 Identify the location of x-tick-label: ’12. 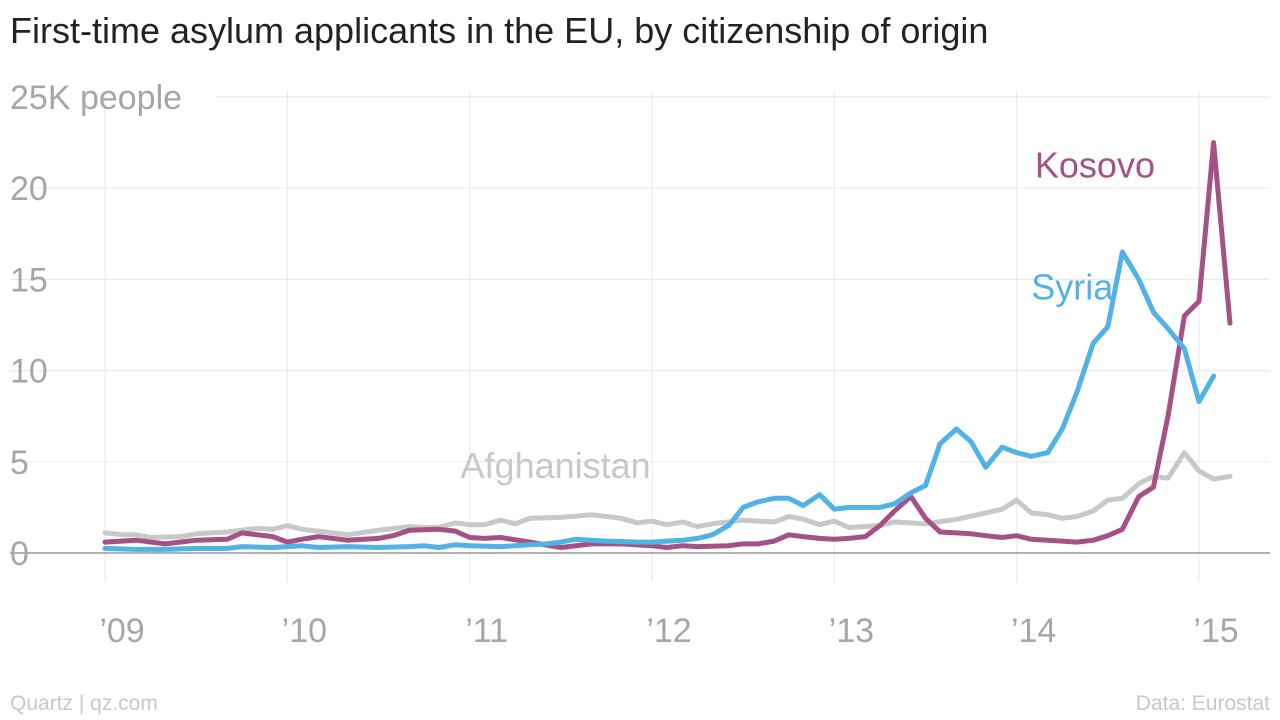
(668, 631).